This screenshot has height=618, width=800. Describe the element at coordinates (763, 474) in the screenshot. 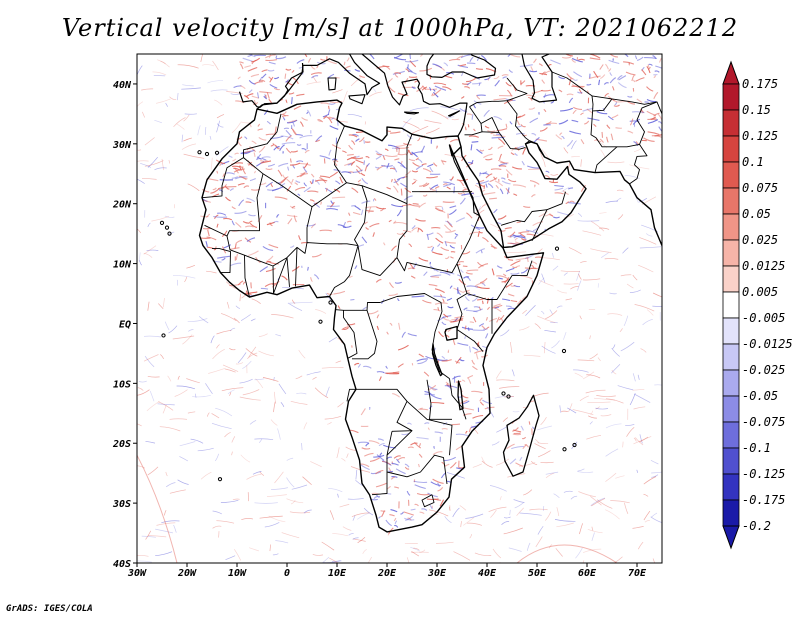

I see `colorbar-label: -0.125` at that location.